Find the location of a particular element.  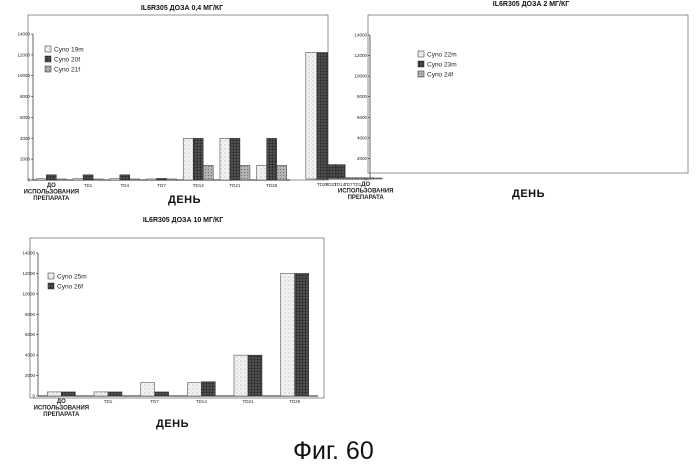

chart-3-xlabel: ДЕНЬ is located at coordinates (172, 424).